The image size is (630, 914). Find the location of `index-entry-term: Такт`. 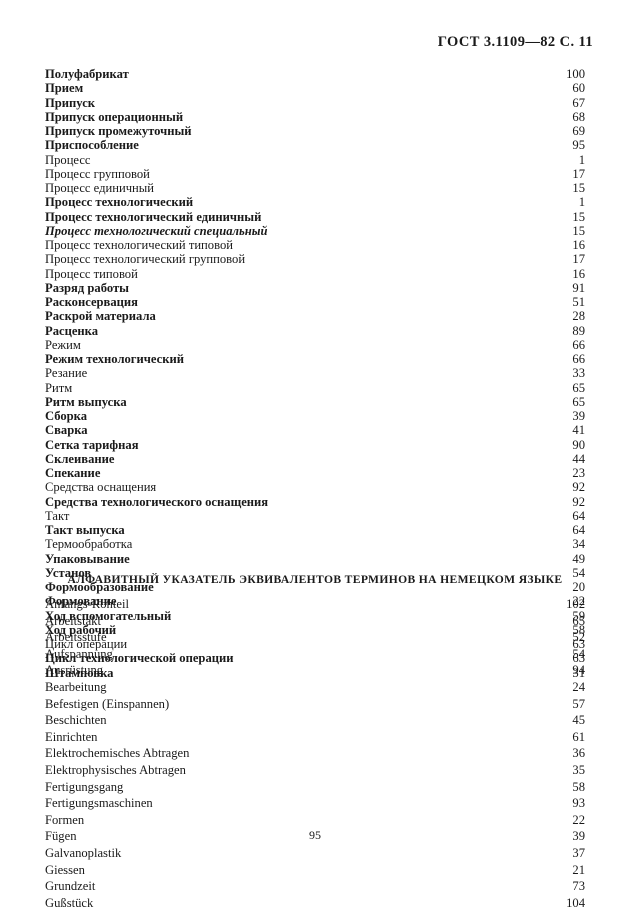

index-entry-term: Такт is located at coordinates (57, 515).